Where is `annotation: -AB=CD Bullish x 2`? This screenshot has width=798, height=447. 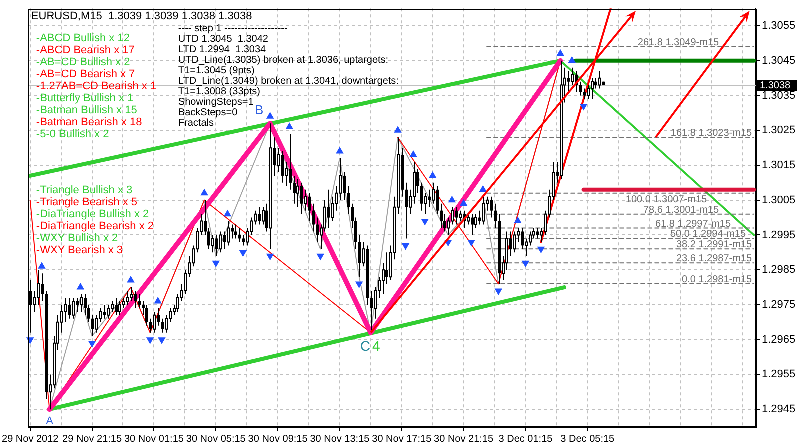
annotation: -AB=CD Bullish x 2 is located at coordinates (83, 62).